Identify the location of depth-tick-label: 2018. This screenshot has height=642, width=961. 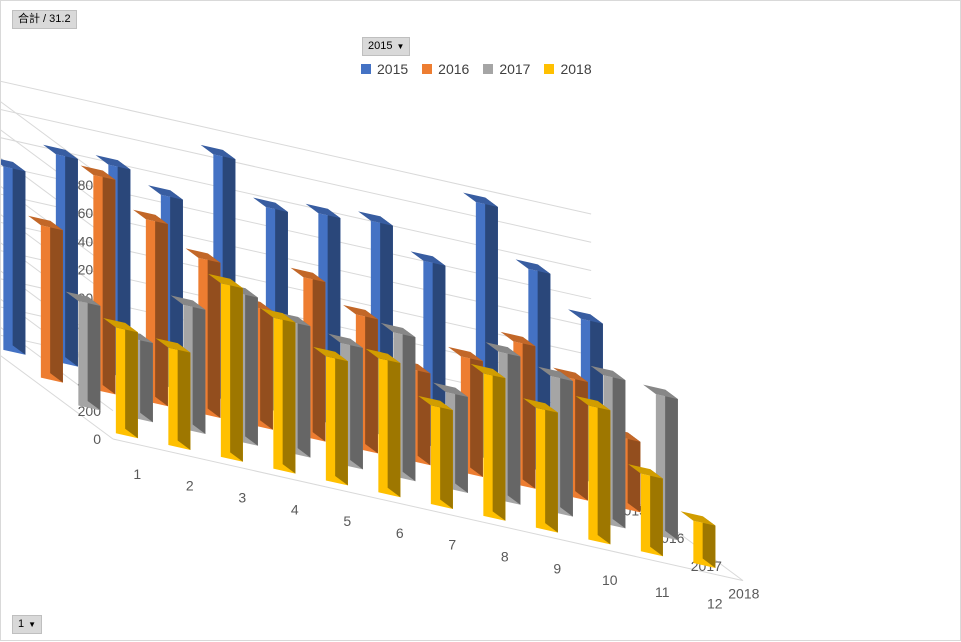
(743, 594).